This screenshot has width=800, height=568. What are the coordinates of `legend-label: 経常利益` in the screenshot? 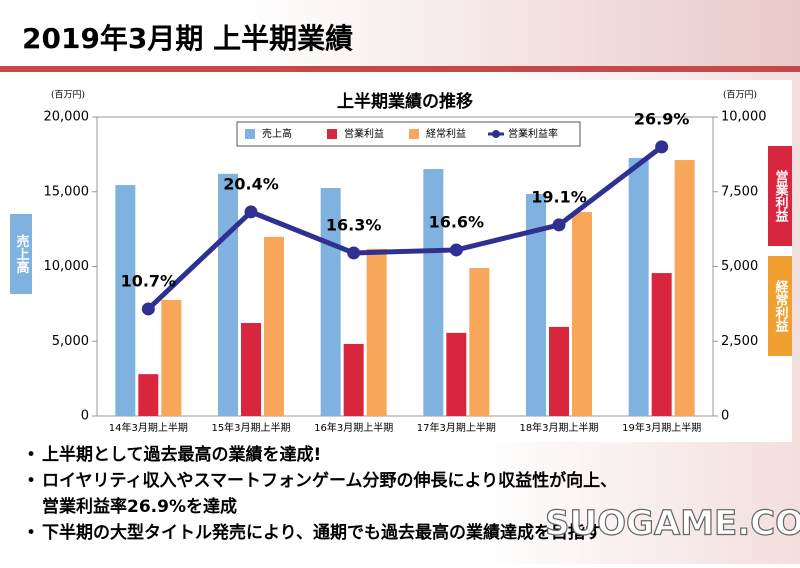 It's located at (446, 133).